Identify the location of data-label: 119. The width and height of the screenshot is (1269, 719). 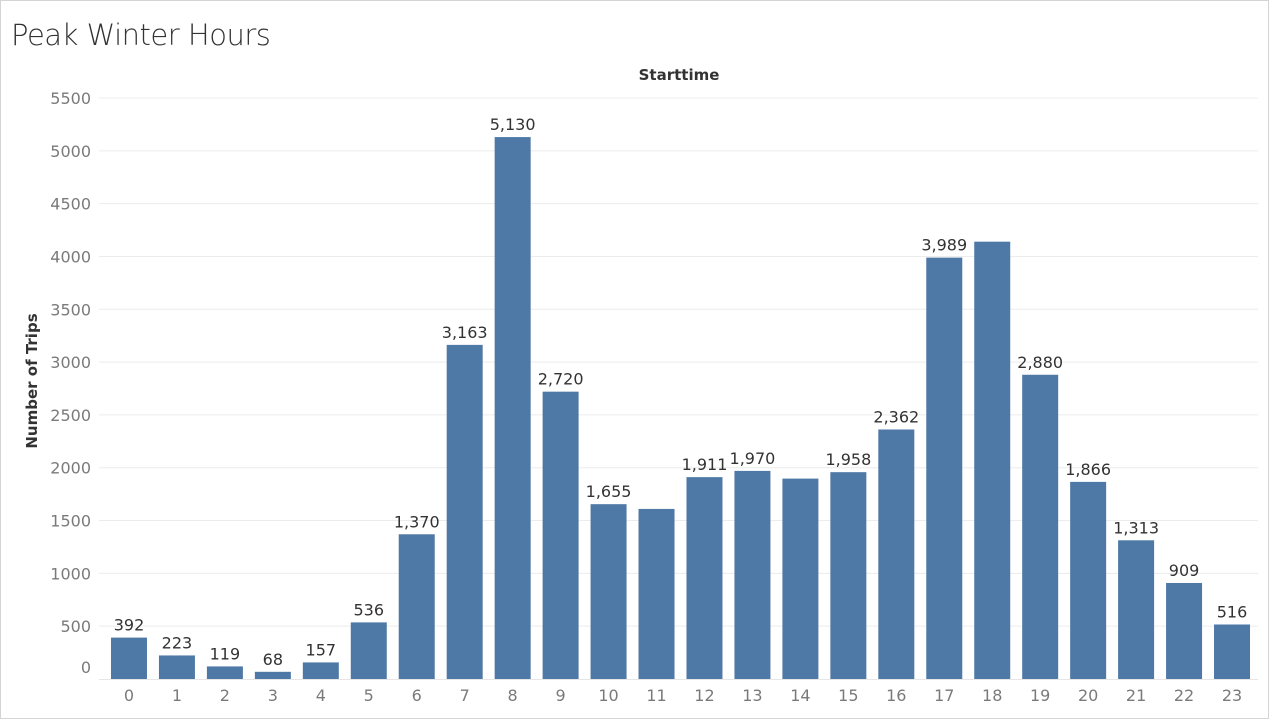
(225, 653).